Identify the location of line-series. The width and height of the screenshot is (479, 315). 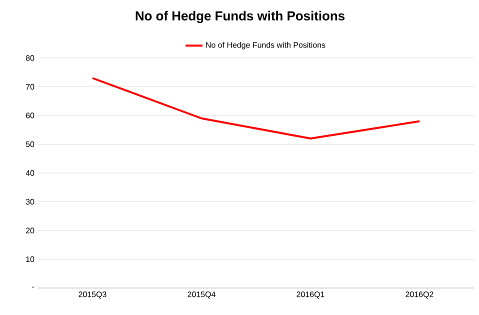
(256, 108).